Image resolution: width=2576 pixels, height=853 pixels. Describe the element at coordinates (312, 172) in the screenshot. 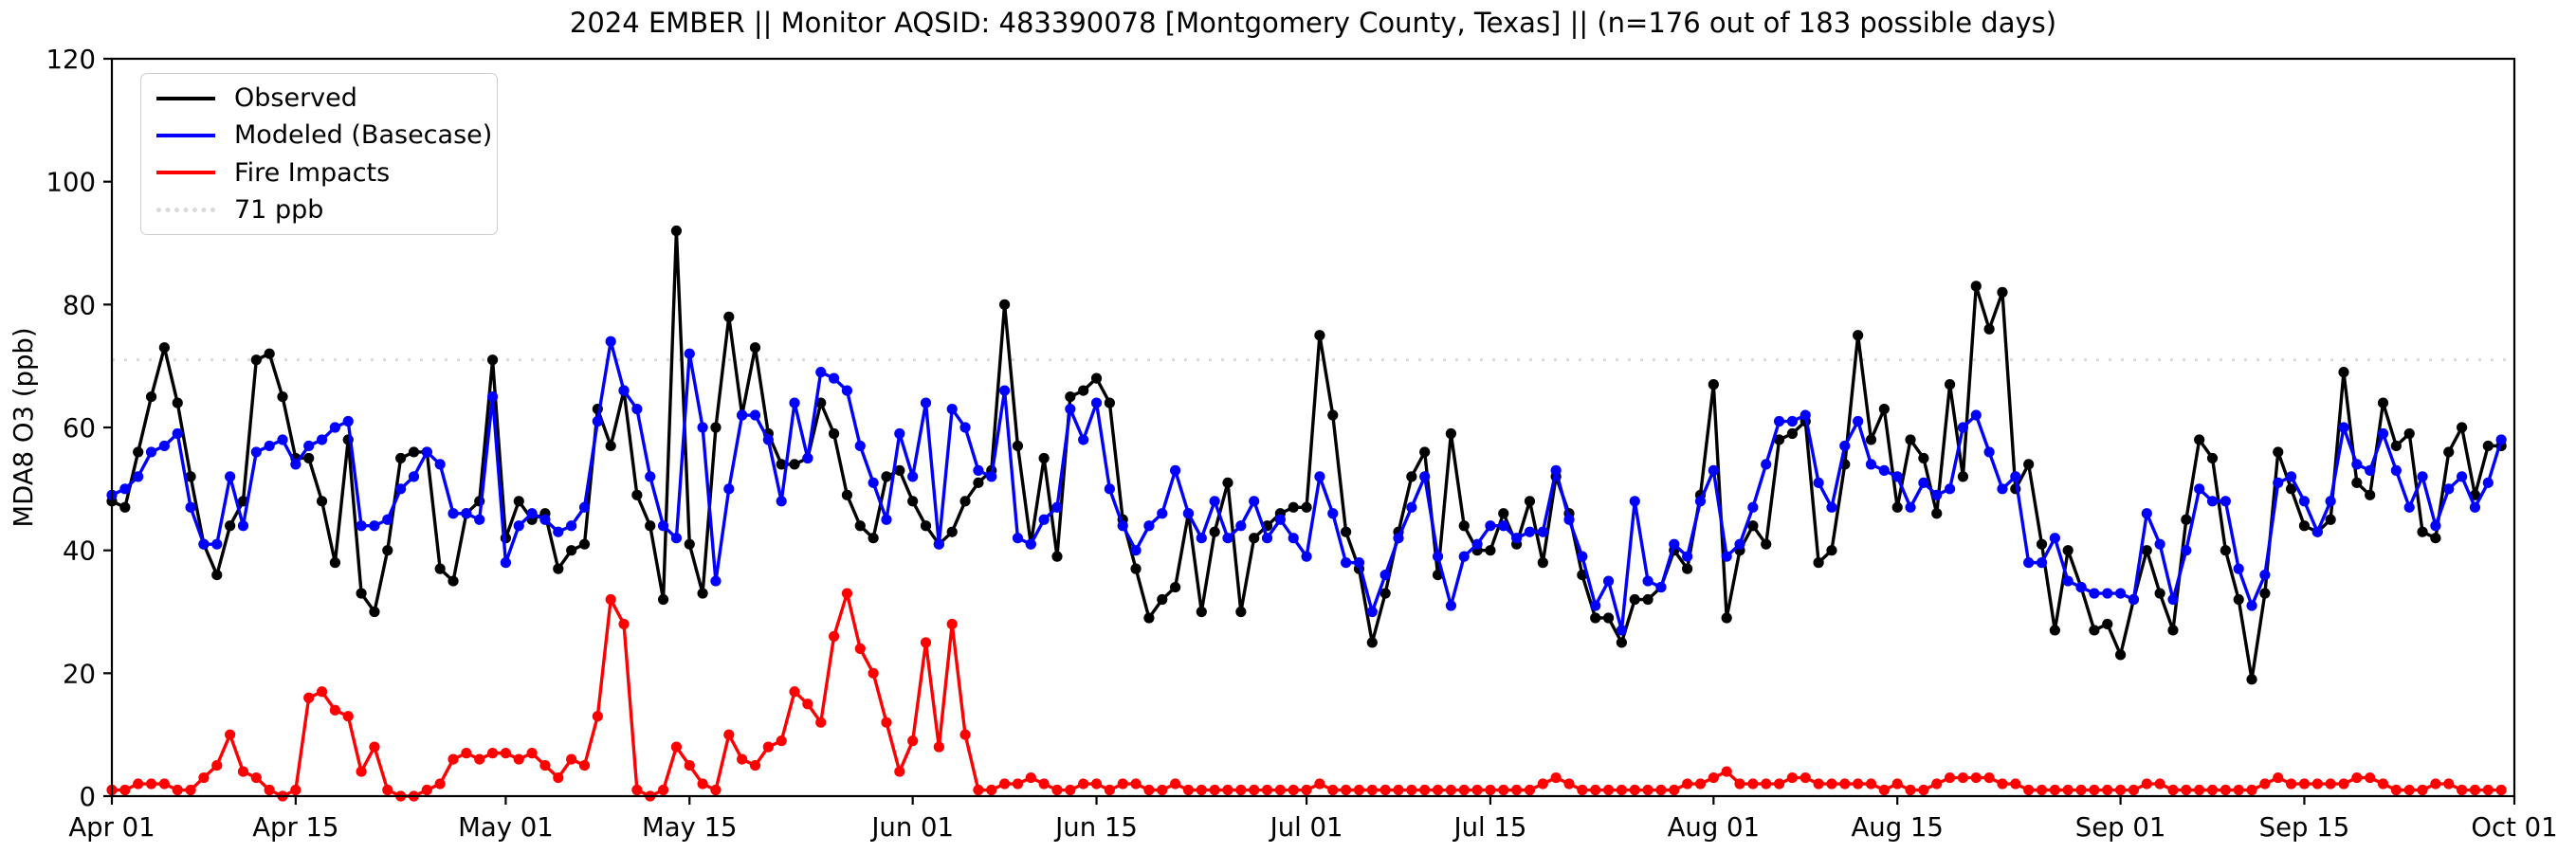

I see `legend-label: Fire Impacts` at that location.